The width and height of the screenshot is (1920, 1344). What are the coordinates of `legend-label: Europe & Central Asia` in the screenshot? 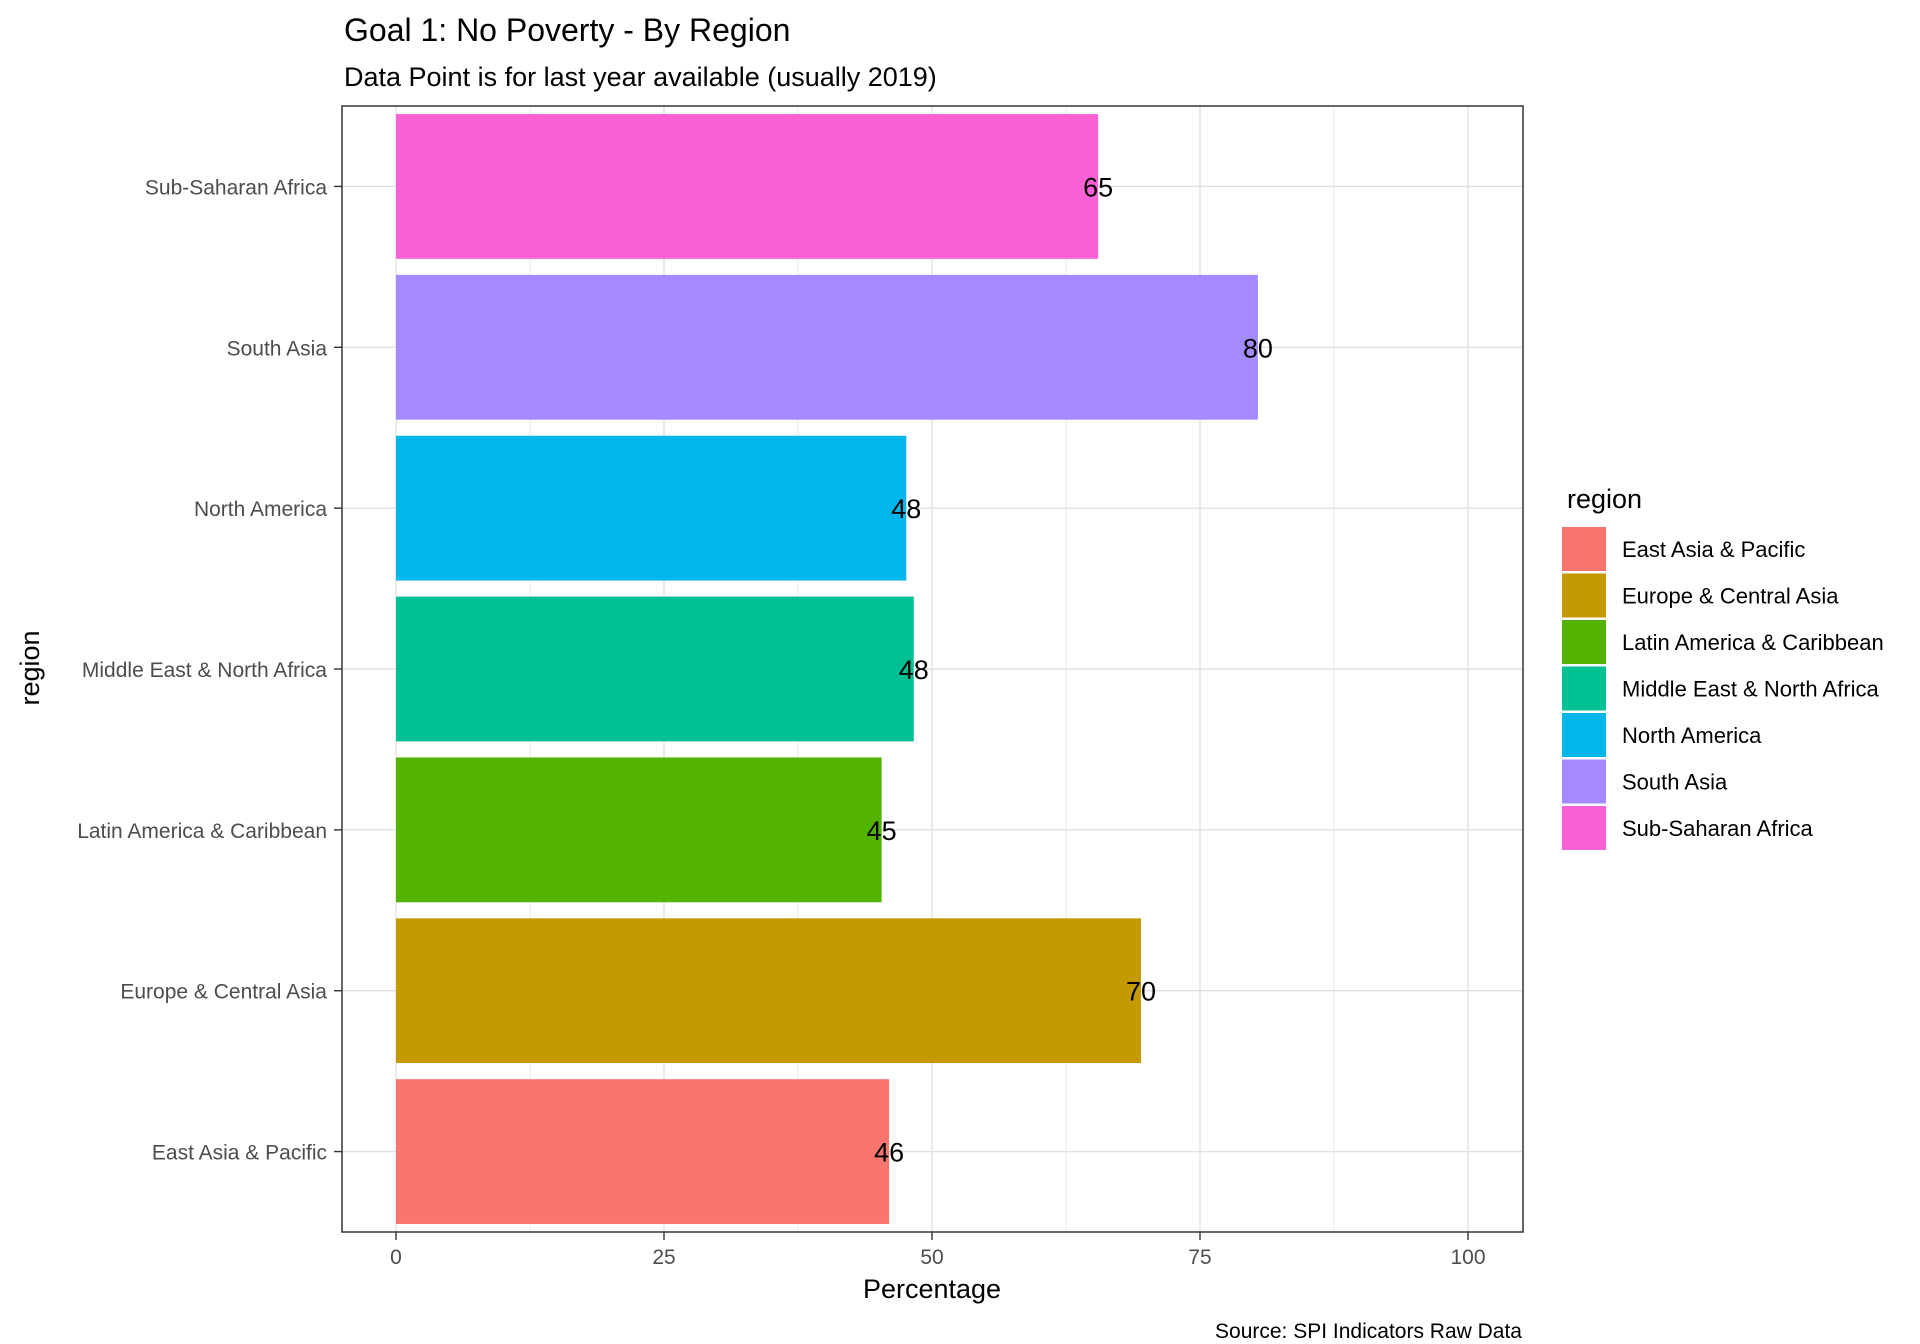 It's located at (1730, 596).